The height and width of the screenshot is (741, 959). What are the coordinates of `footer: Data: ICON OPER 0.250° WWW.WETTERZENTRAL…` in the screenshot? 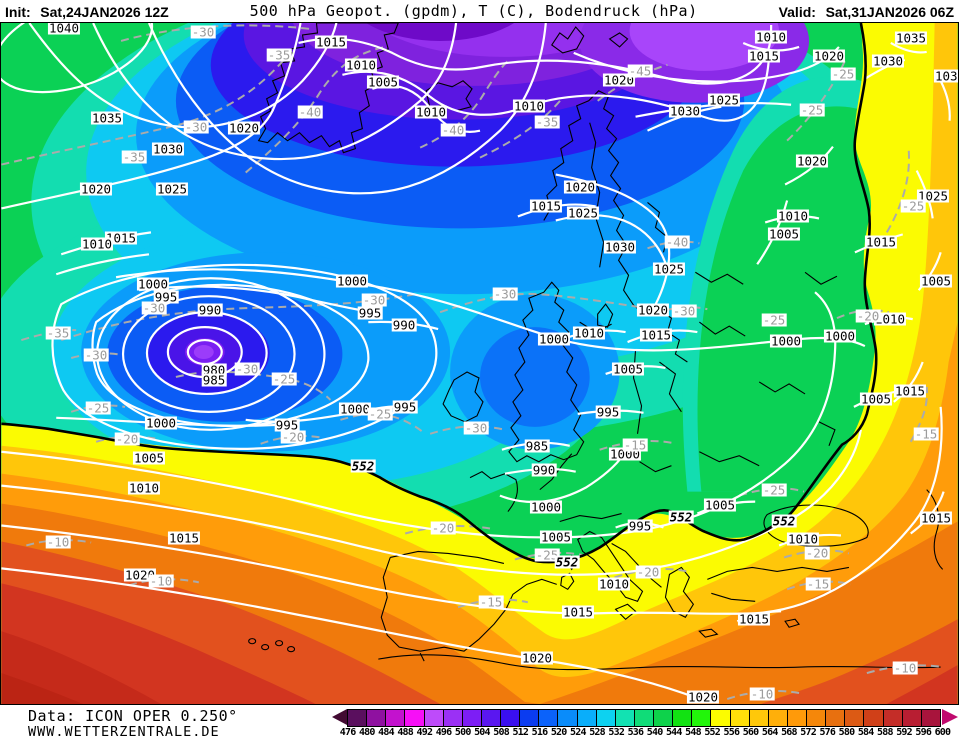 It's located at (479, 723).